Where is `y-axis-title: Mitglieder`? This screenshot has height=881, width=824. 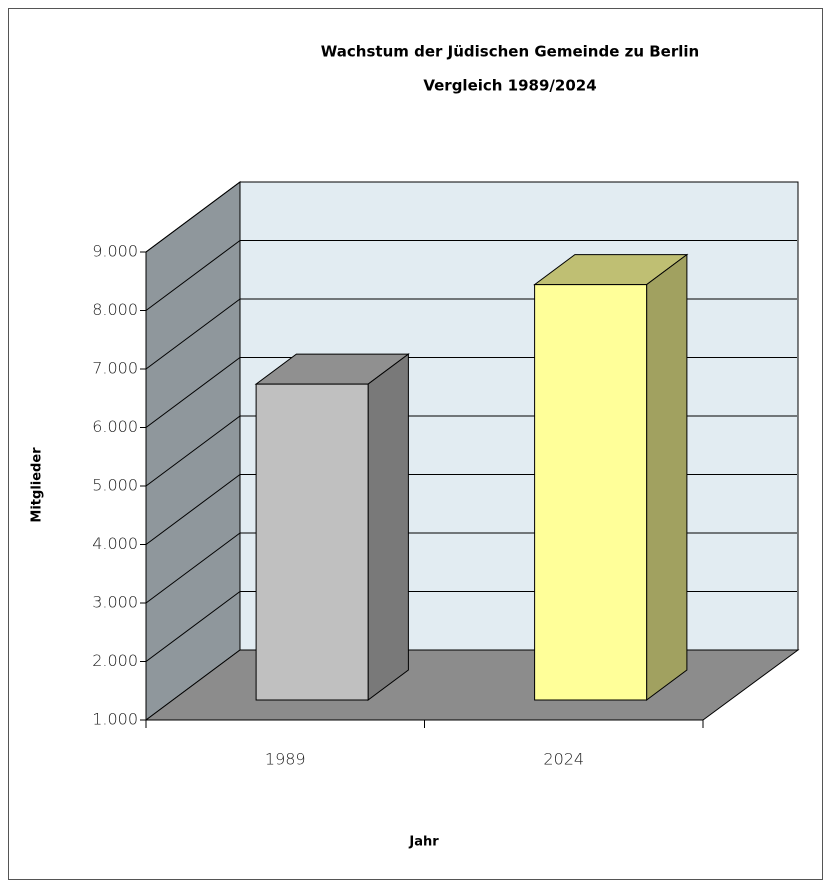 y-axis-title: Mitglieder is located at coordinates (37, 485).